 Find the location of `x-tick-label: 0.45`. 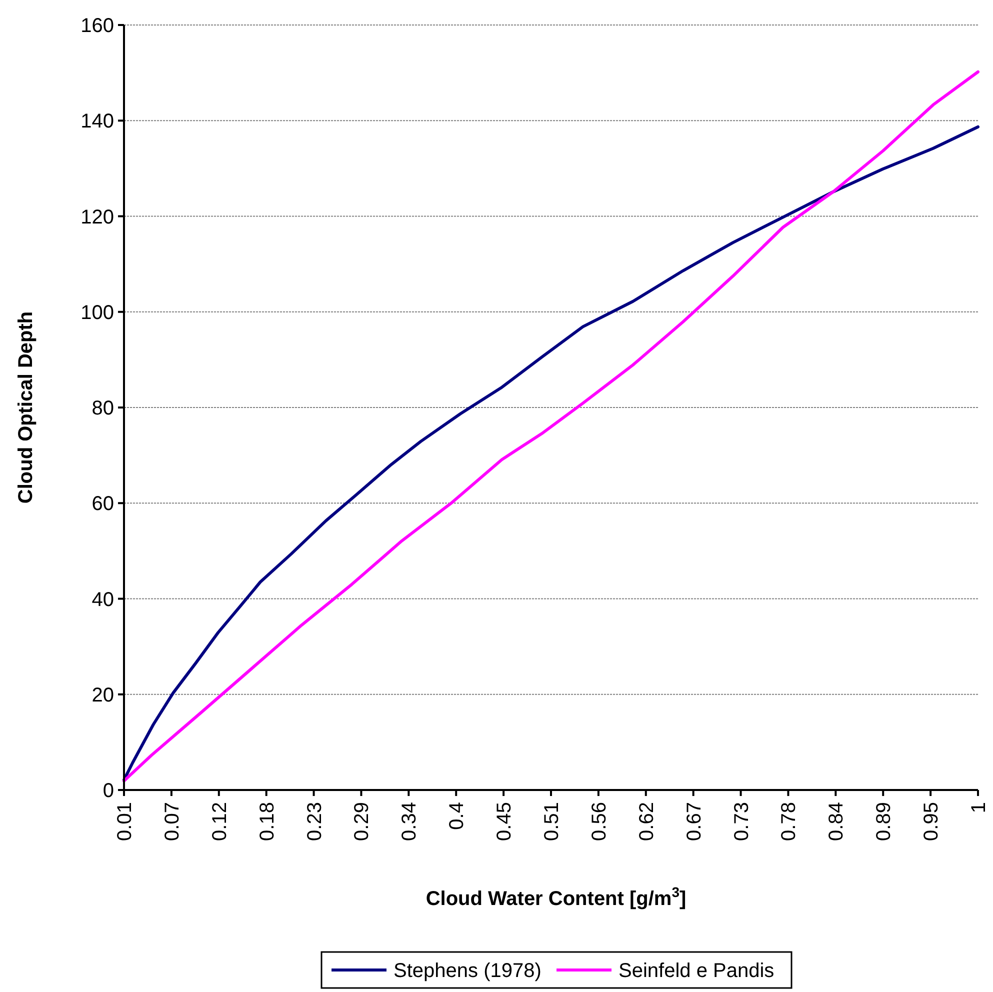

x-tick-label: 0.45 is located at coordinates (505, 821).